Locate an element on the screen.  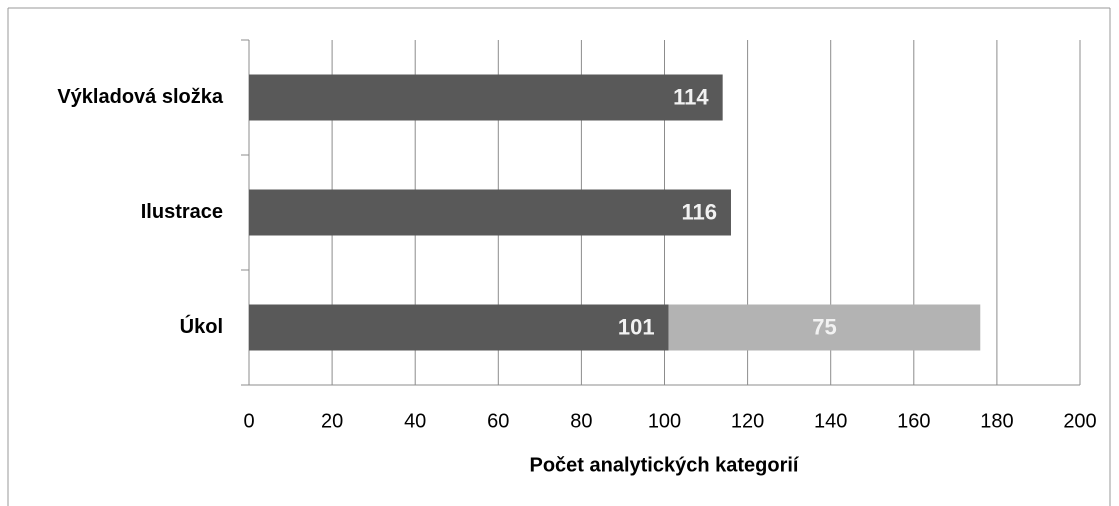
x-tick-label: 200 is located at coordinates (1079, 421).